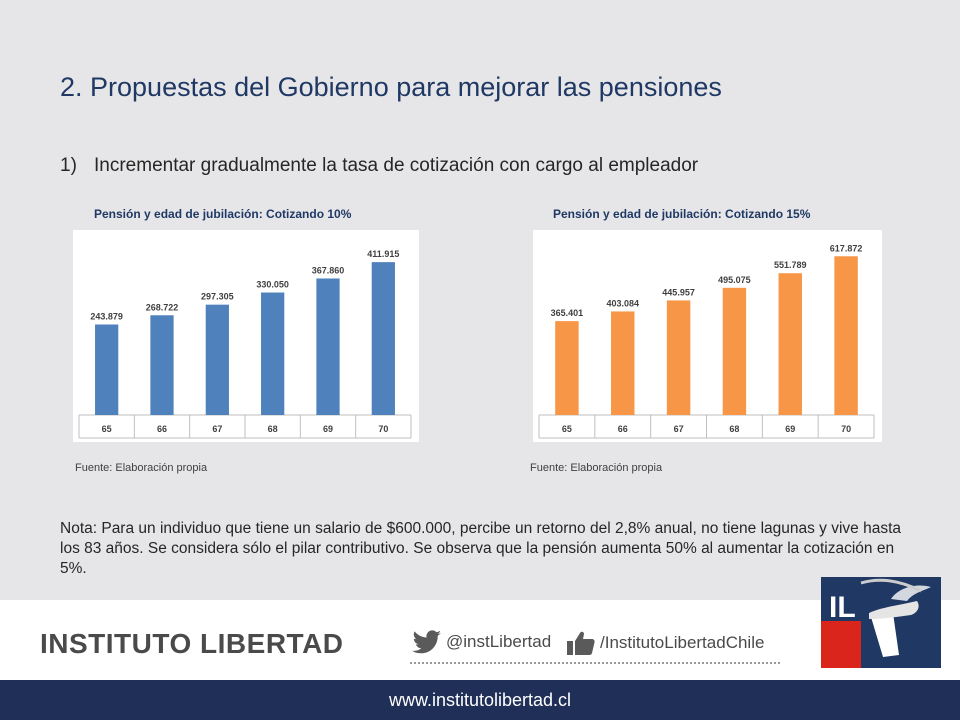 The width and height of the screenshot is (960, 720). What do you see at coordinates (272, 285) in the screenshot?
I see `data-label: 330.050` at bounding box center [272, 285].